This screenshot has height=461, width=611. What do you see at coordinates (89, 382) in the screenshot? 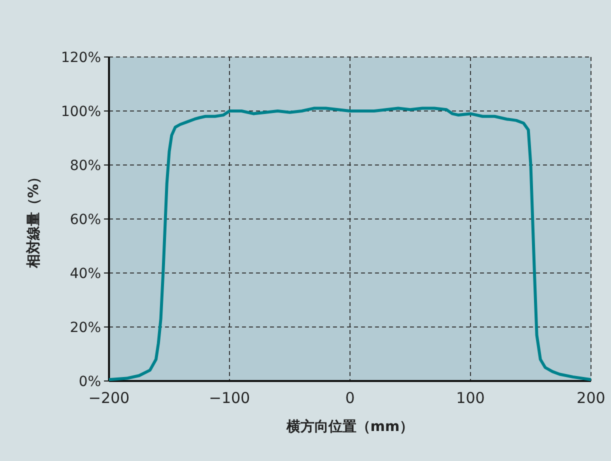
I see `y-tick-label: 0%` at bounding box center [89, 382].